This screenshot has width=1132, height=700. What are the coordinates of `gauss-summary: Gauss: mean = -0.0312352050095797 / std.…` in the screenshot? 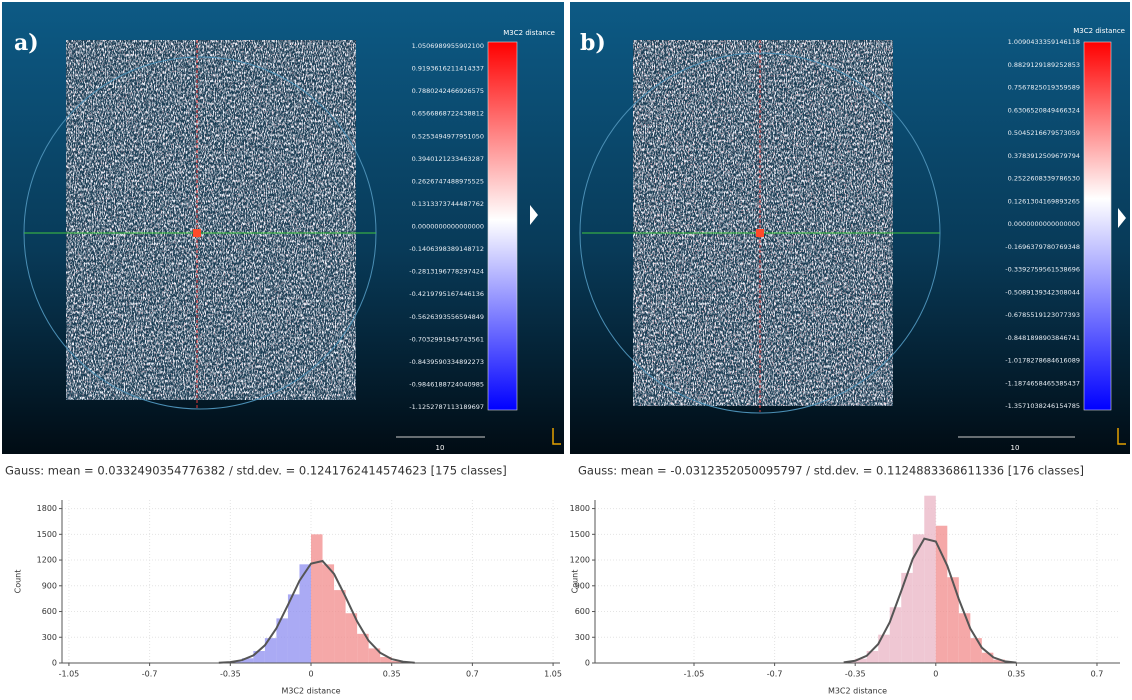 It's located at (831, 471).